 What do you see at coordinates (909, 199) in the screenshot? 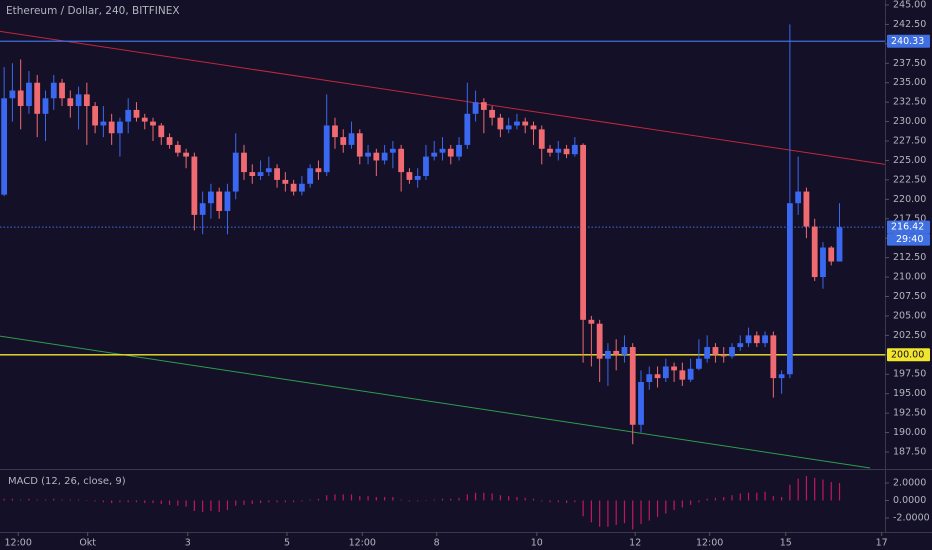
I see `y-tick-label: 220.00` at bounding box center [909, 199].